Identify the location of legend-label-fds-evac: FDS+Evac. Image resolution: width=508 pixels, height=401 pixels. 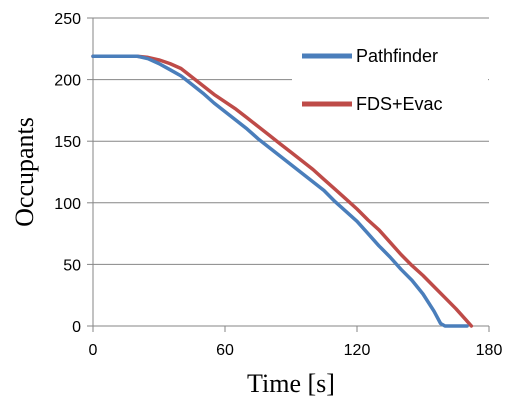
(399, 104).